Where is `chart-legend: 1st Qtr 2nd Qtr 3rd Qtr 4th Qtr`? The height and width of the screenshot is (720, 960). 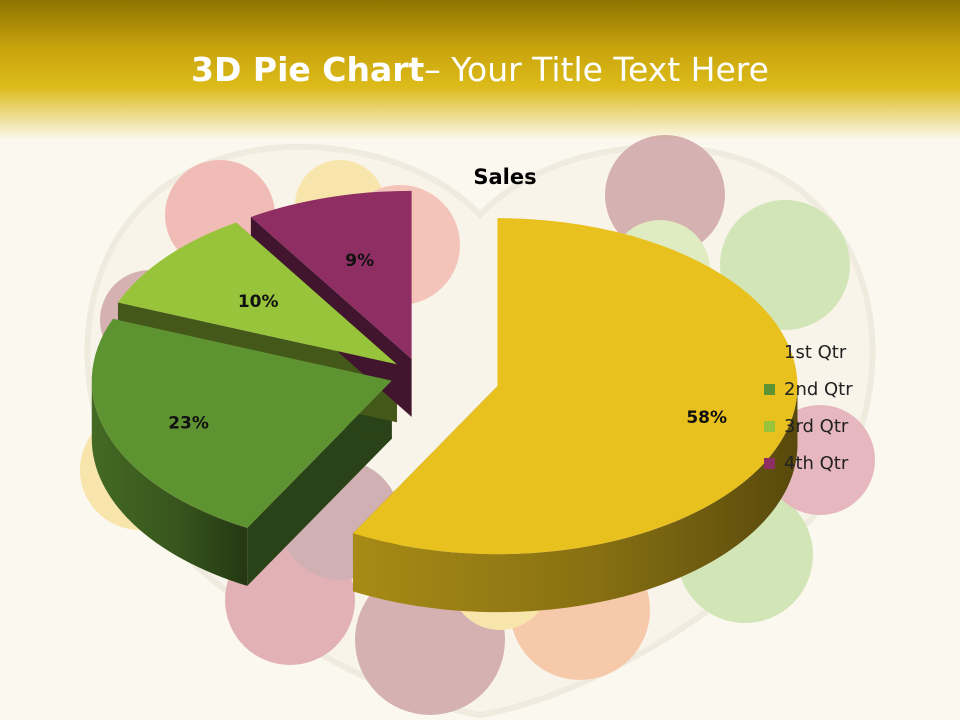 chart-legend: 1st Qtr 2nd Qtr 3rd Qtr 4th Qtr is located at coordinates (808, 408).